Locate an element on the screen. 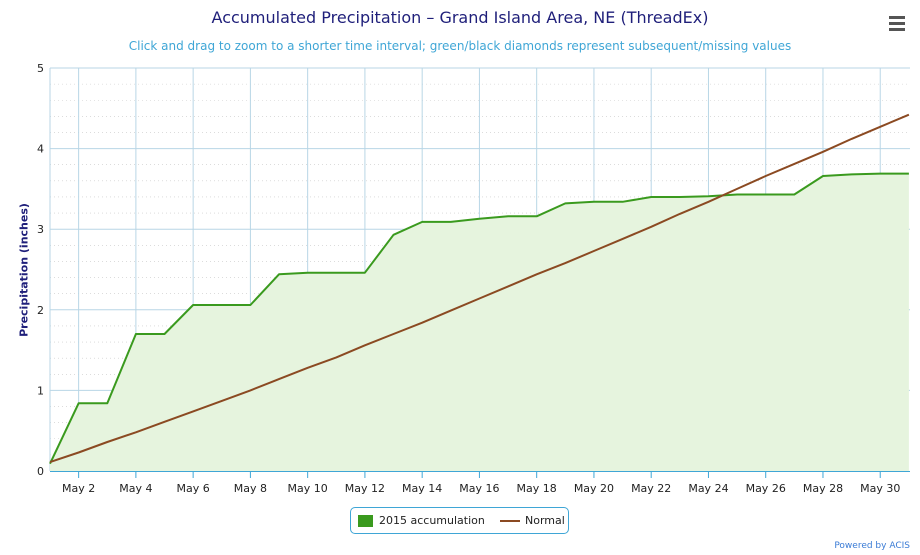 The image size is (920, 555). x-tick-label: May 12 is located at coordinates (365, 488).